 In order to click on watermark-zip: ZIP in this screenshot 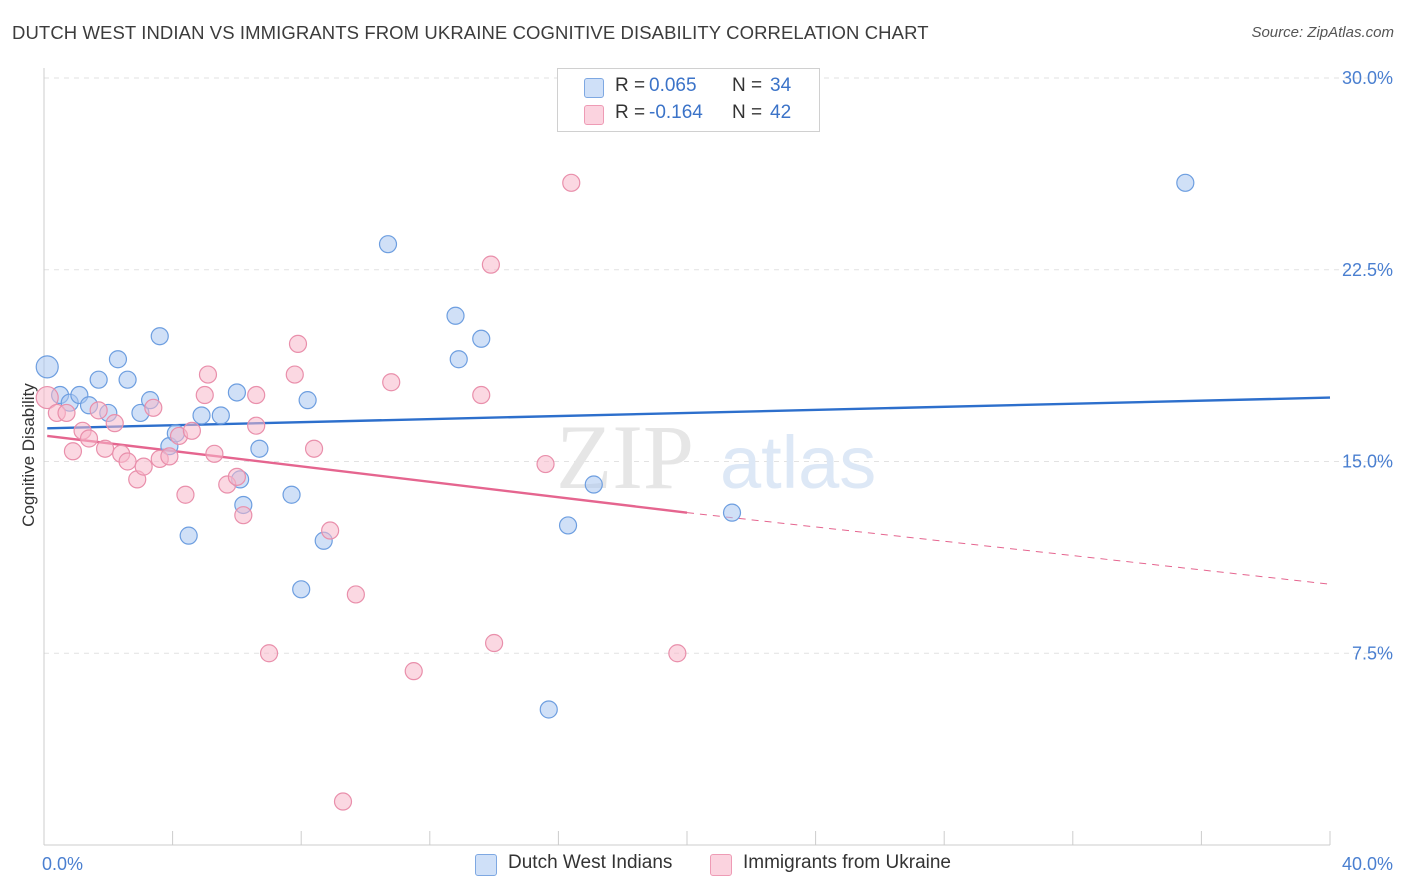, I will do `click(625, 457)`.